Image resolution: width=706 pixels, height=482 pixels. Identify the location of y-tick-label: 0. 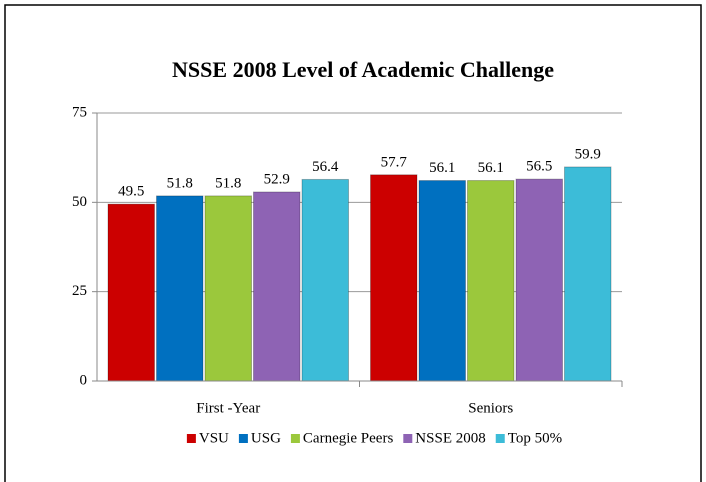
(84, 380).